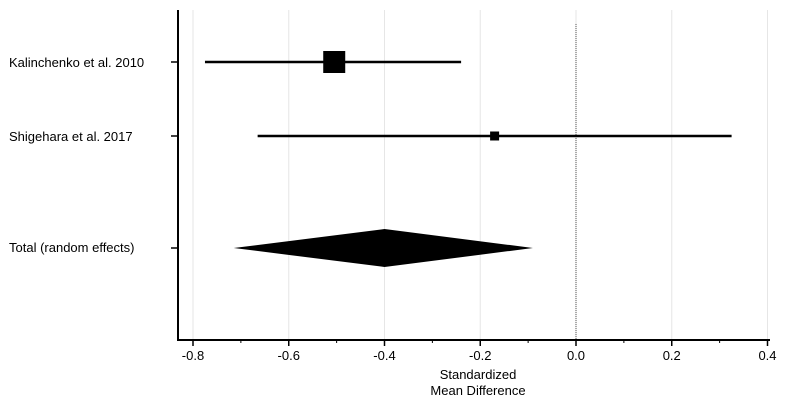  I want to click on pooled-label: Total (random effects), so click(71, 247).